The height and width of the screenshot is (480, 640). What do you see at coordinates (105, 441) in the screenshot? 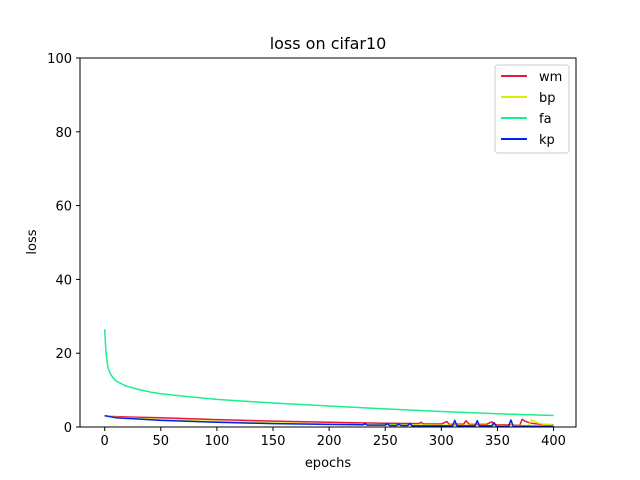
I see `x-tick-label: 0` at bounding box center [105, 441].